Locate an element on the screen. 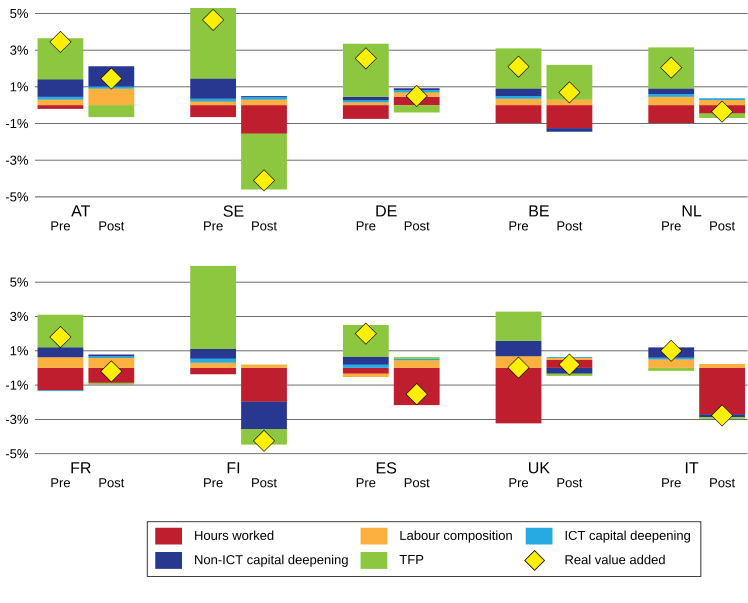 This screenshot has height=603, width=748. text: DE is located at coordinates (386, 211).